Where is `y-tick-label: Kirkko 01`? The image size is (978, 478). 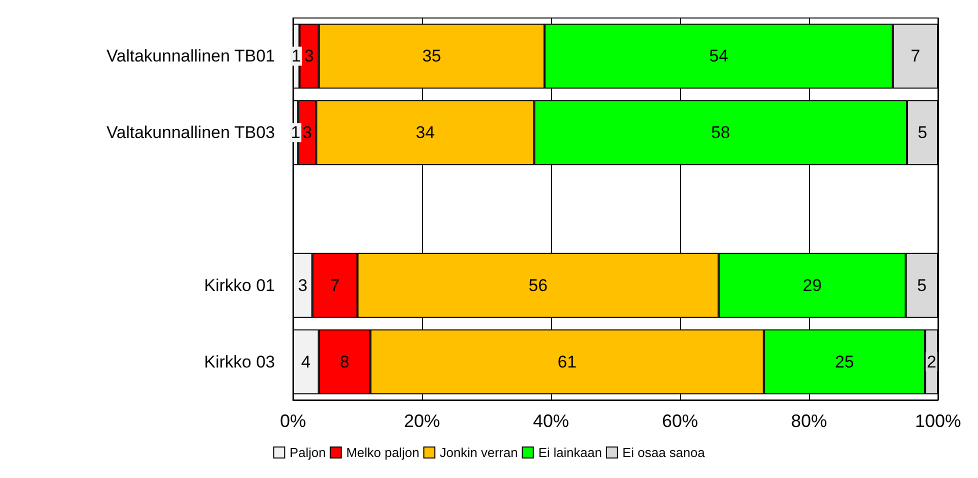
y-tick-label: Kirkko 01 is located at coordinates (239, 285).